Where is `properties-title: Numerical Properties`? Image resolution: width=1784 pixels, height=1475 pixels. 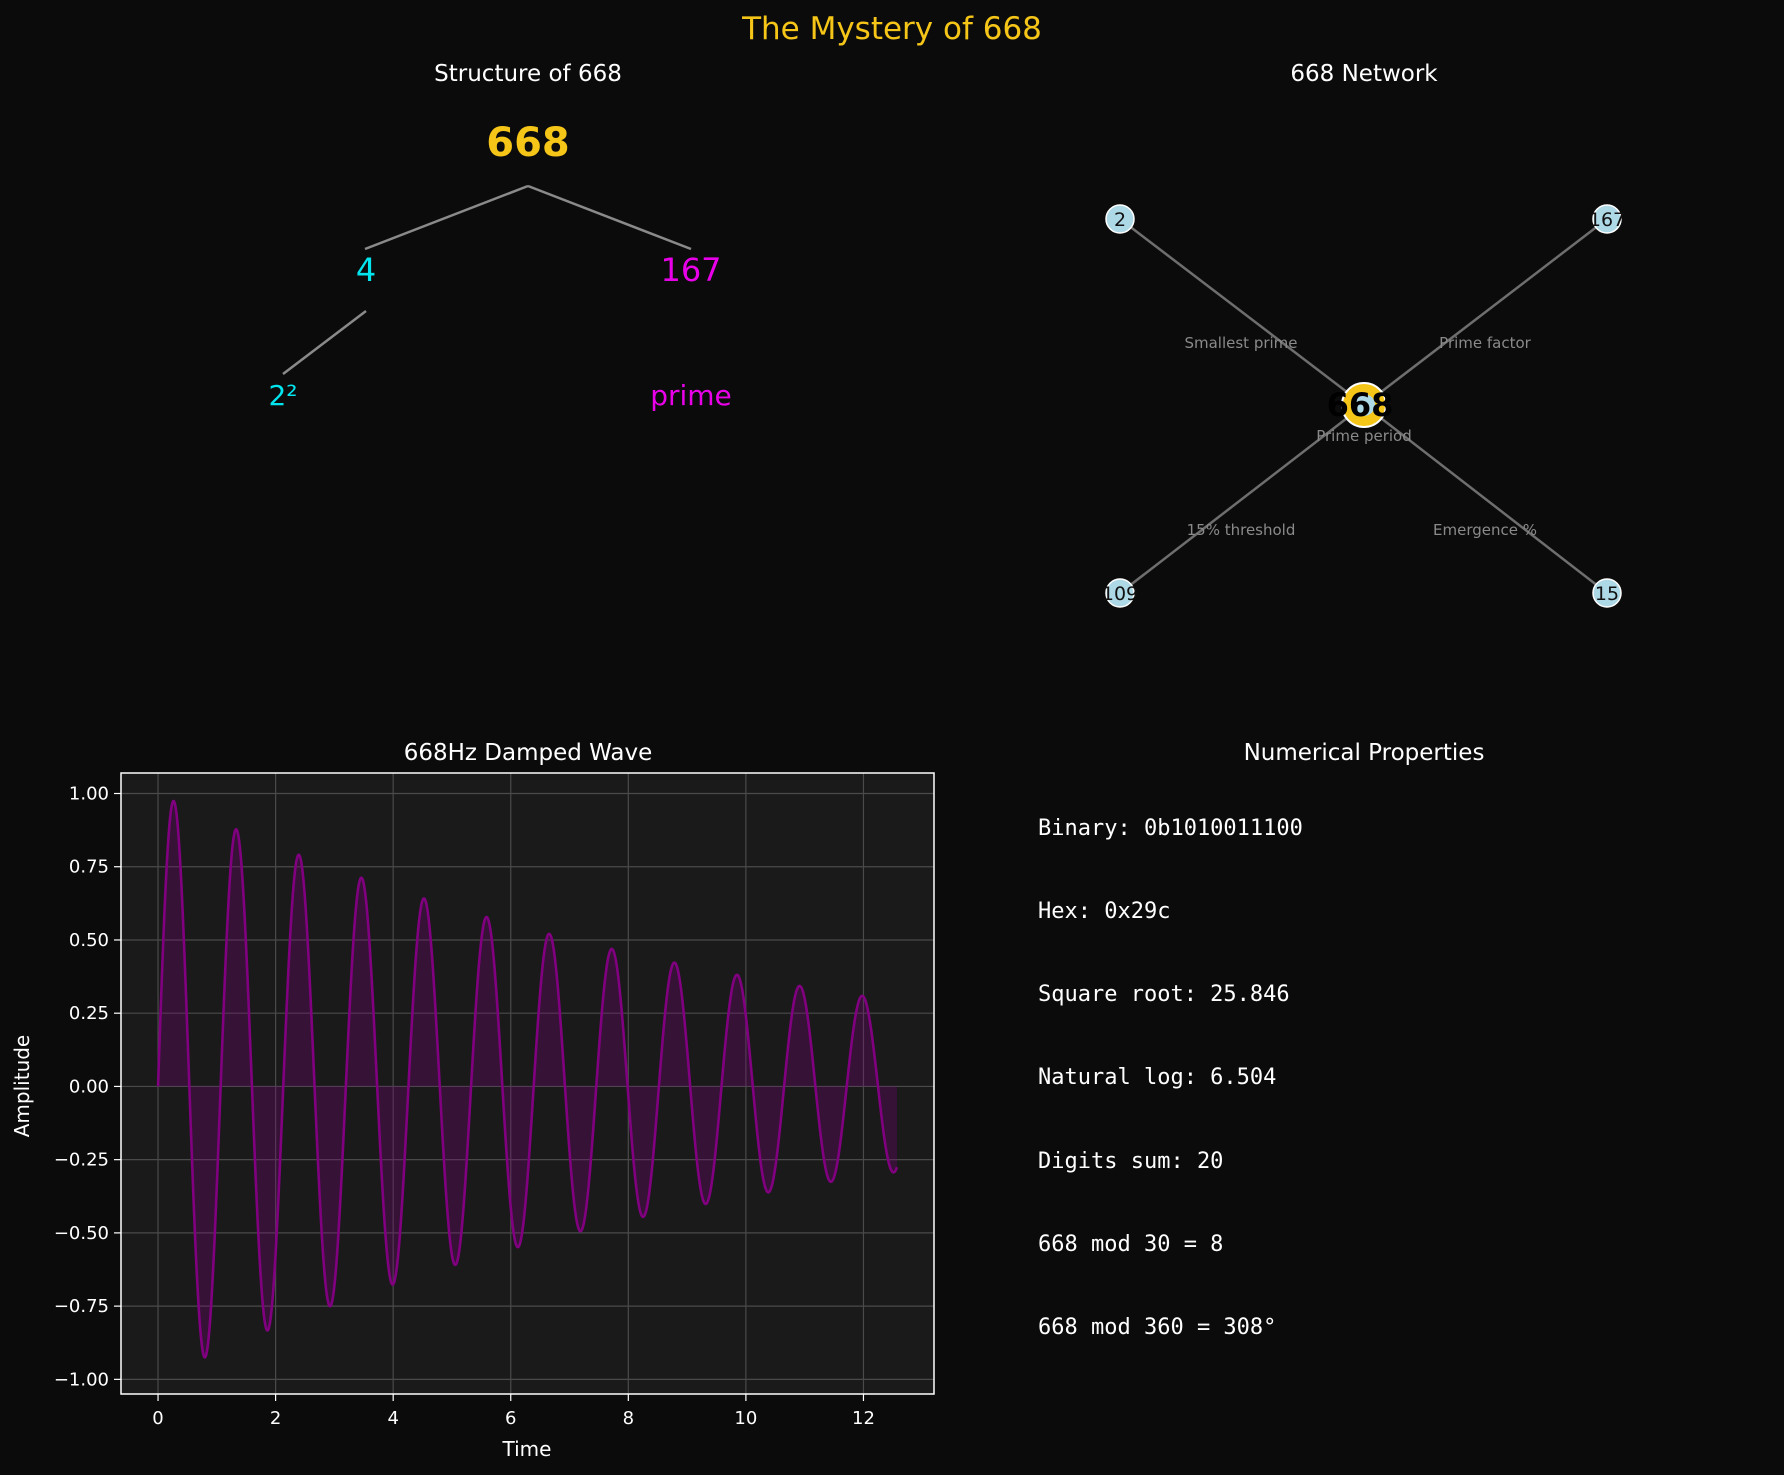
properties-title: Numerical Properties is located at coordinates (1364, 753).